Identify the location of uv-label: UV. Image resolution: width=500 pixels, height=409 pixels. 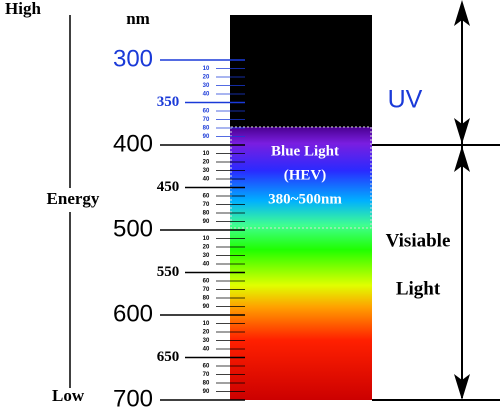
(405, 100).